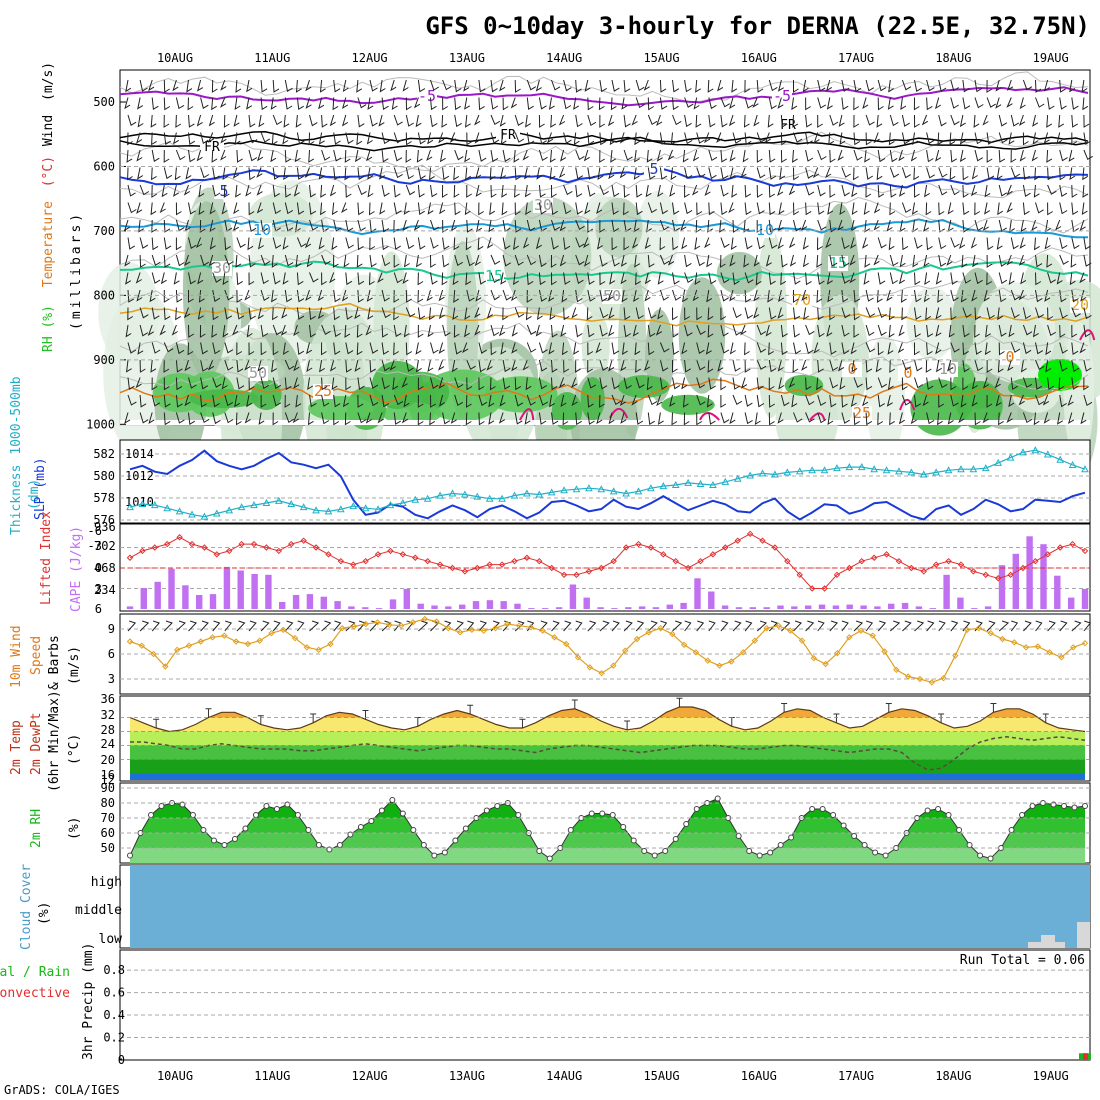 This screenshot has height=1100, width=1100. Describe the element at coordinates (604, 151) in the screenshot. I see `rh-contour` at that location.